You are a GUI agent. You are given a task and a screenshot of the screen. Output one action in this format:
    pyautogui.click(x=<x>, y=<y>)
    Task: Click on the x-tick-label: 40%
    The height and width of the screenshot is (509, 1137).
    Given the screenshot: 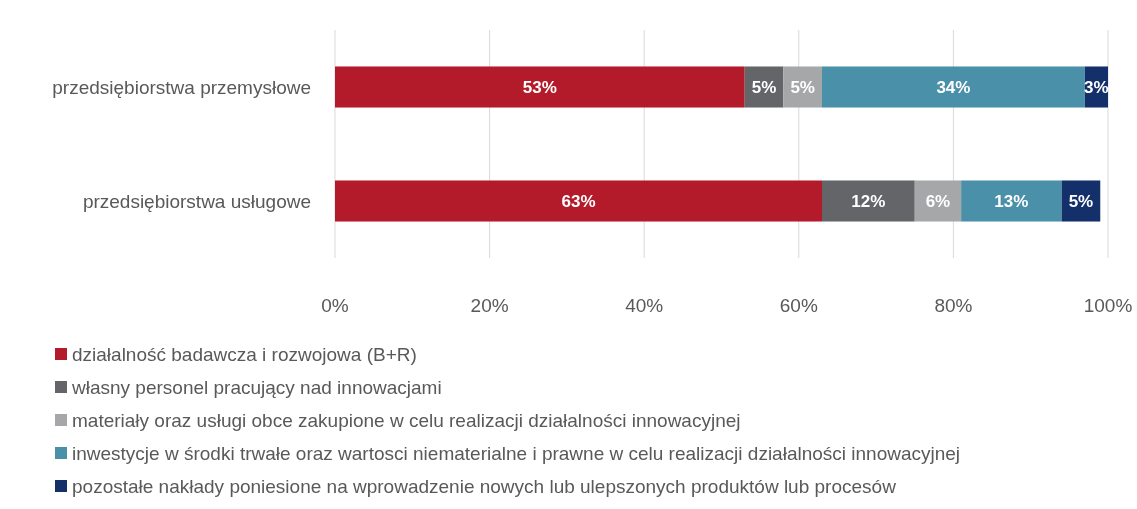 What is the action you would take?
    pyautogui.click(x=644, y=305)
    